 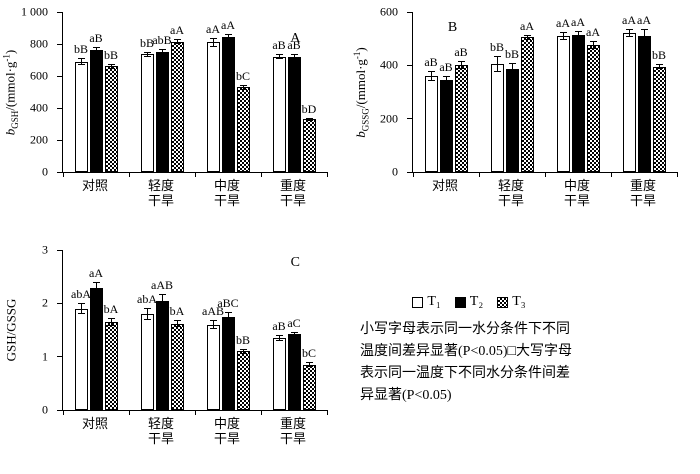 What do you see at coordinates (294, 322) in the screenshot?
I see `sig-label: aC` at bounding box center [294, 322].